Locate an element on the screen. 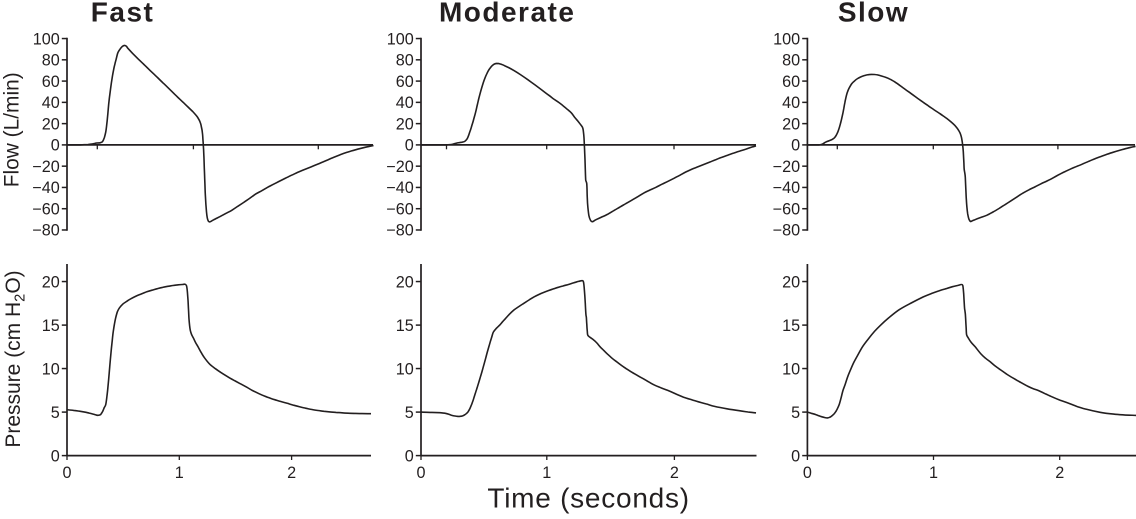 This screenshot has height=519, width=1136. svg-text: Slow is located at coordinates (873, 13).